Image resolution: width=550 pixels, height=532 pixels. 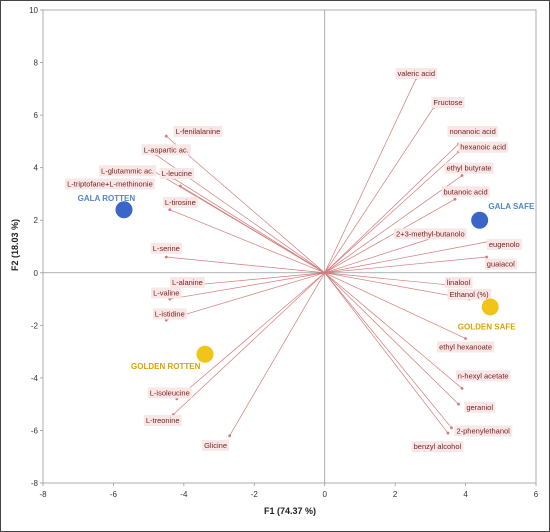 I want to click on vector-label-bg-valeric-acid, so click(x=416, y=74).